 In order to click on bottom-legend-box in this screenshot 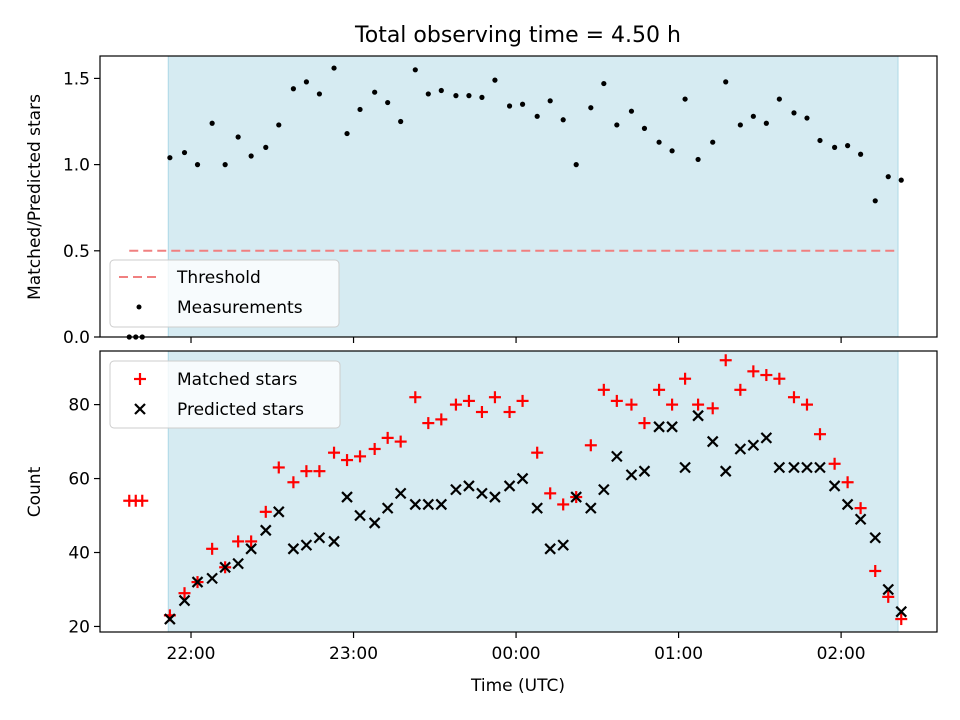, I will do `click(225, 394)`.